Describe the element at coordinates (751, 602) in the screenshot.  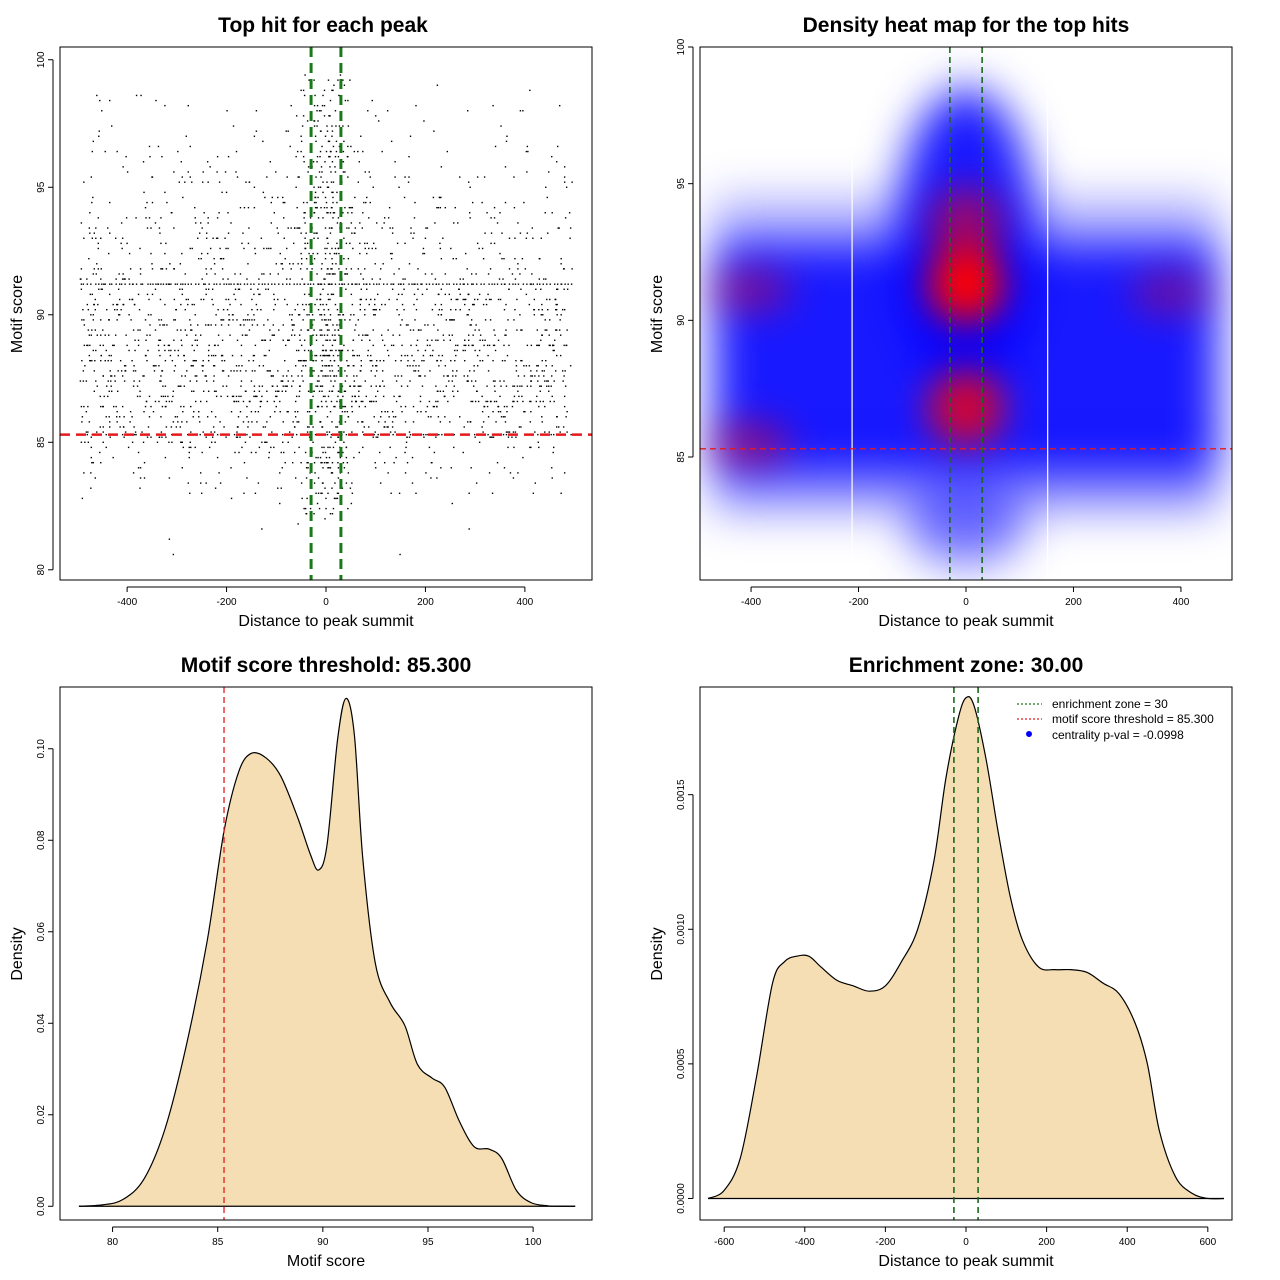
I see `heatmap-x-tick-label: -400` at that location.